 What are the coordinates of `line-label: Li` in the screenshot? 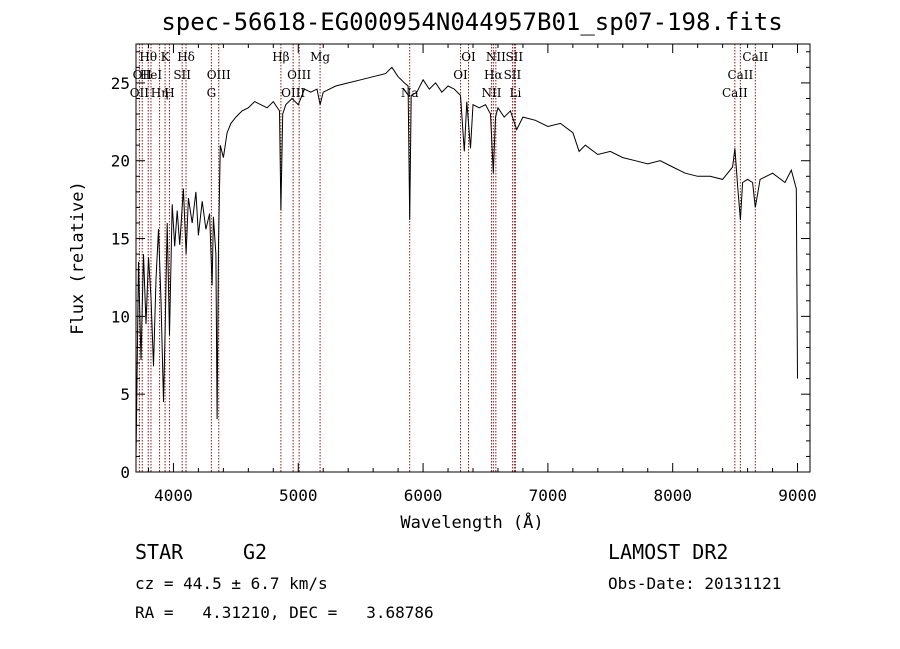 It's located at (516, 93).